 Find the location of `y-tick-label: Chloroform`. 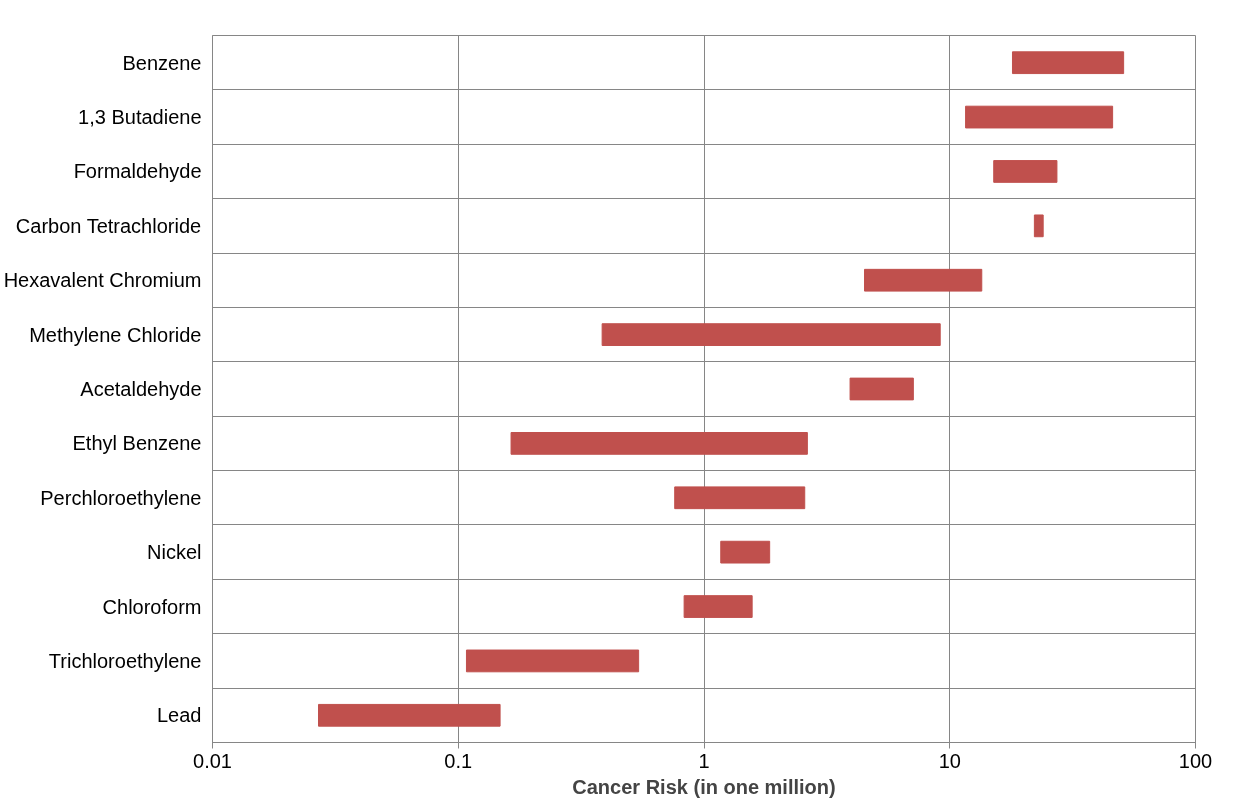

y-tick-label: Chloroform is located at coordinates (152, 606).